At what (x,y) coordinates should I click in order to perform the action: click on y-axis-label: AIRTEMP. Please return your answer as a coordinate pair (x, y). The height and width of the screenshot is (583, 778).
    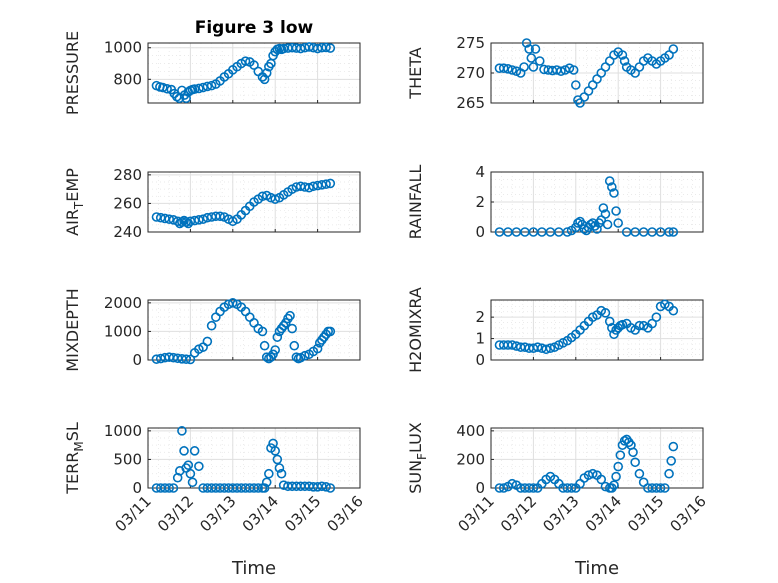
    Looking at the image, I should click on (74, 202).